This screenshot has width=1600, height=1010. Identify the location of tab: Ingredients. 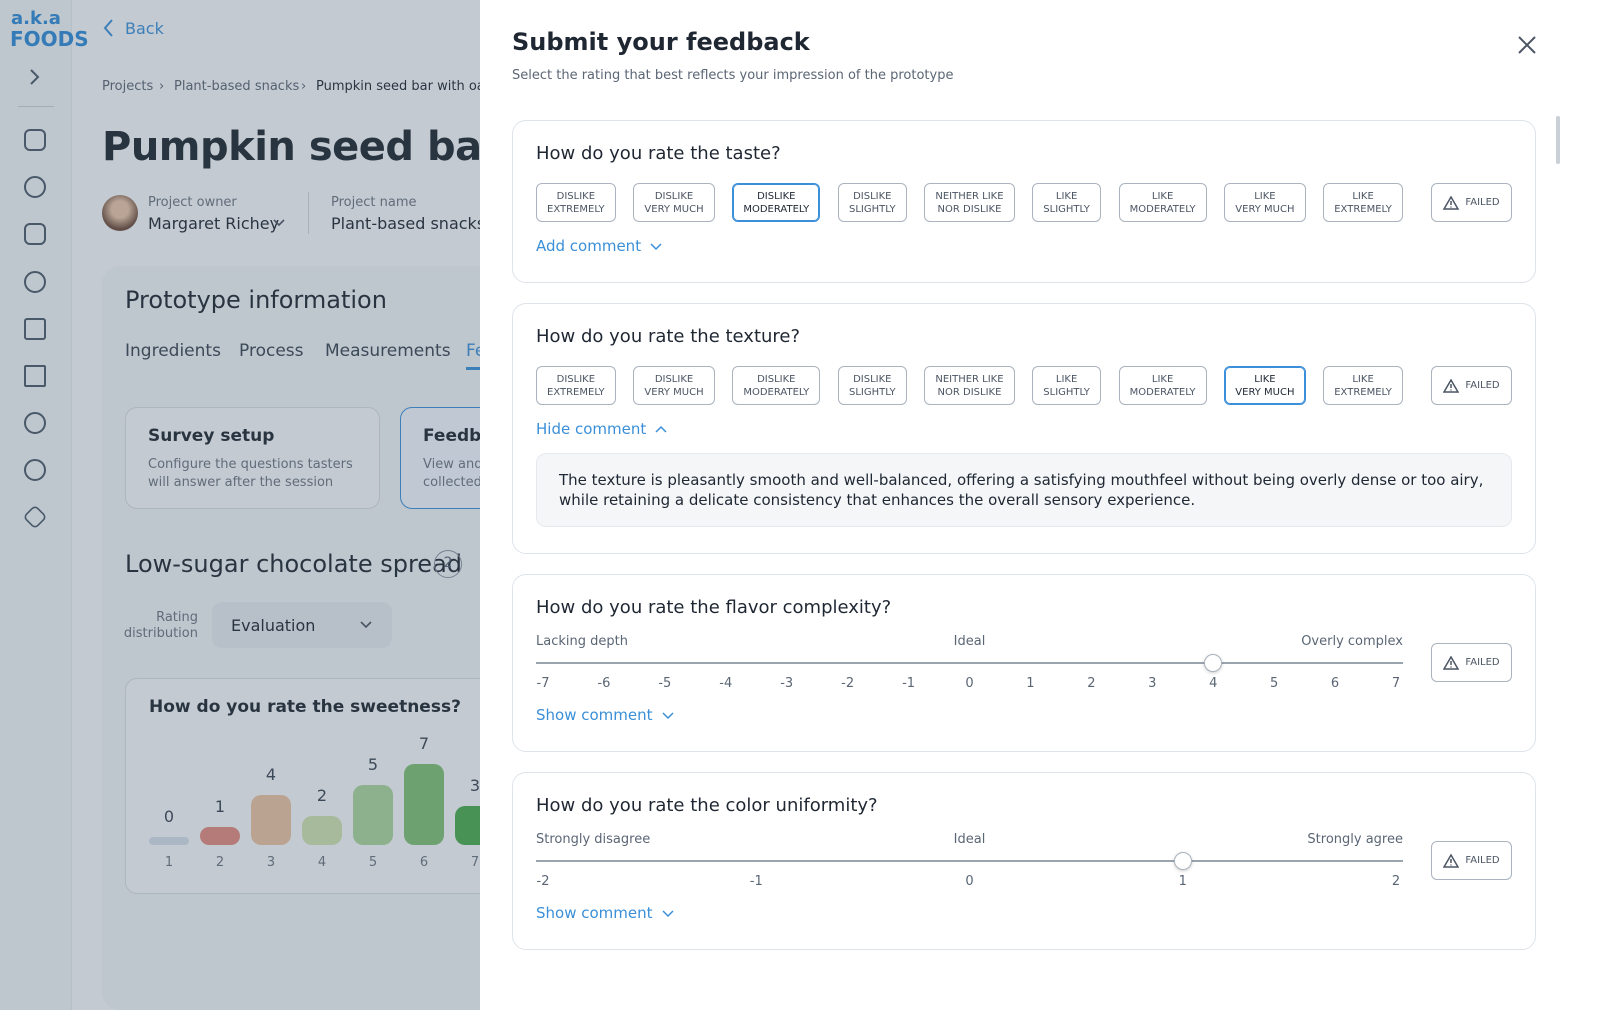
(173, 351).